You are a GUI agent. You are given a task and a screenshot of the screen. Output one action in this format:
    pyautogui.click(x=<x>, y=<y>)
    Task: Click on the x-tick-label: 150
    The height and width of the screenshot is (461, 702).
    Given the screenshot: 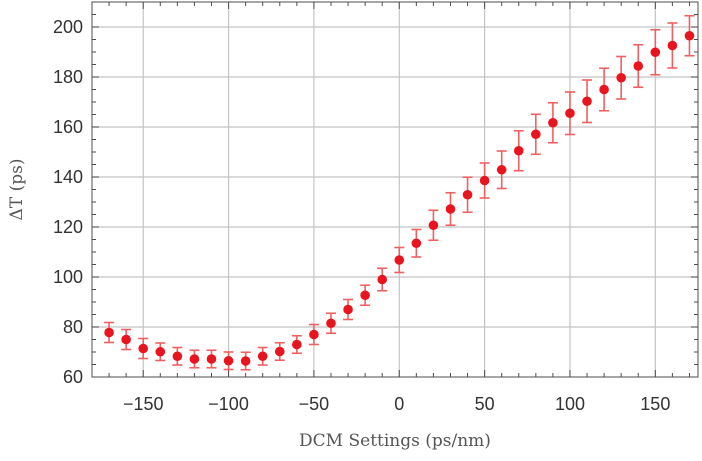 What is the action you would take?
    pyautogui.click(x=655, y=404)
    